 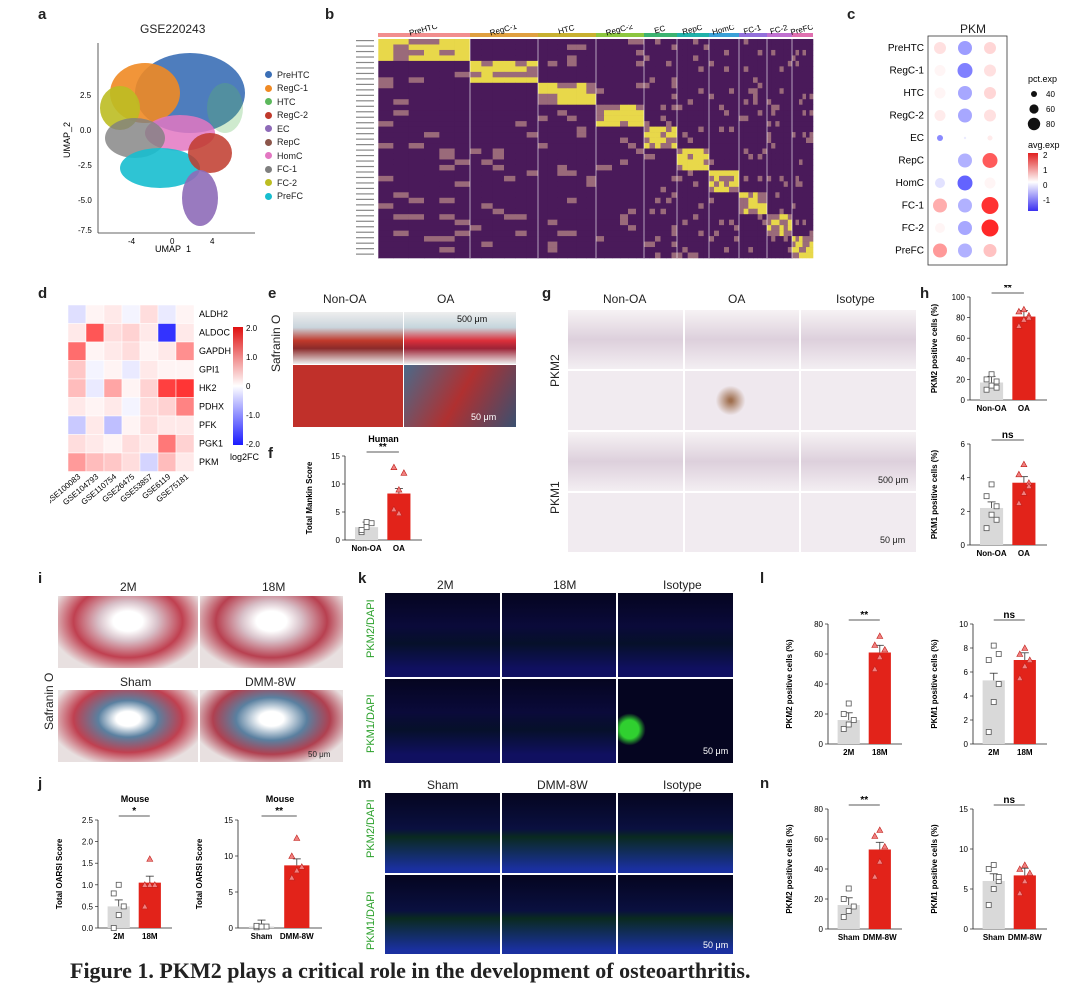 What do you see at coordinates (818, 869) in the screenshot?
I see `chart-y-tick-label: 40` at bounding box center [818, 869].